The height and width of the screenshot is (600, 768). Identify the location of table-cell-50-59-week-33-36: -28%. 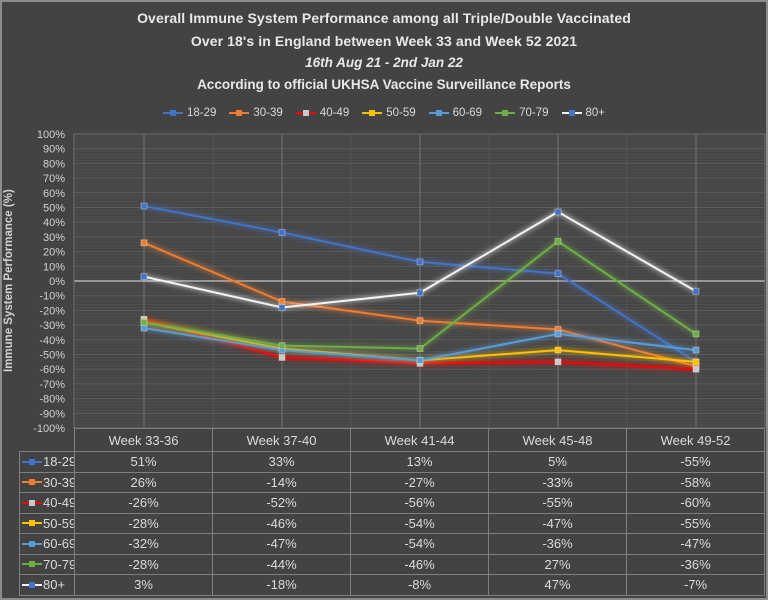
(144, 523).